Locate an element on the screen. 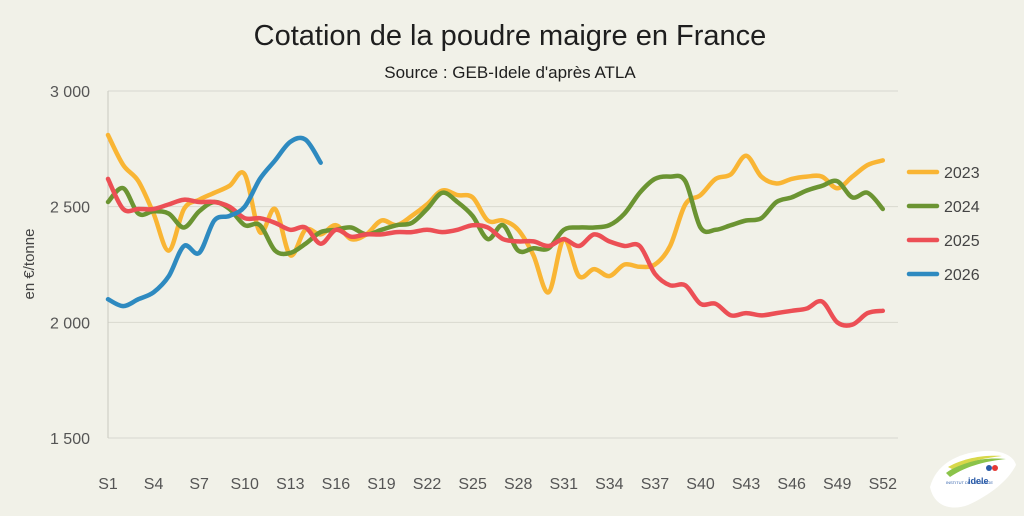 The width and height of the screenshot is (1024, 516). logo-dot-red is located at coordinates (995, 468).